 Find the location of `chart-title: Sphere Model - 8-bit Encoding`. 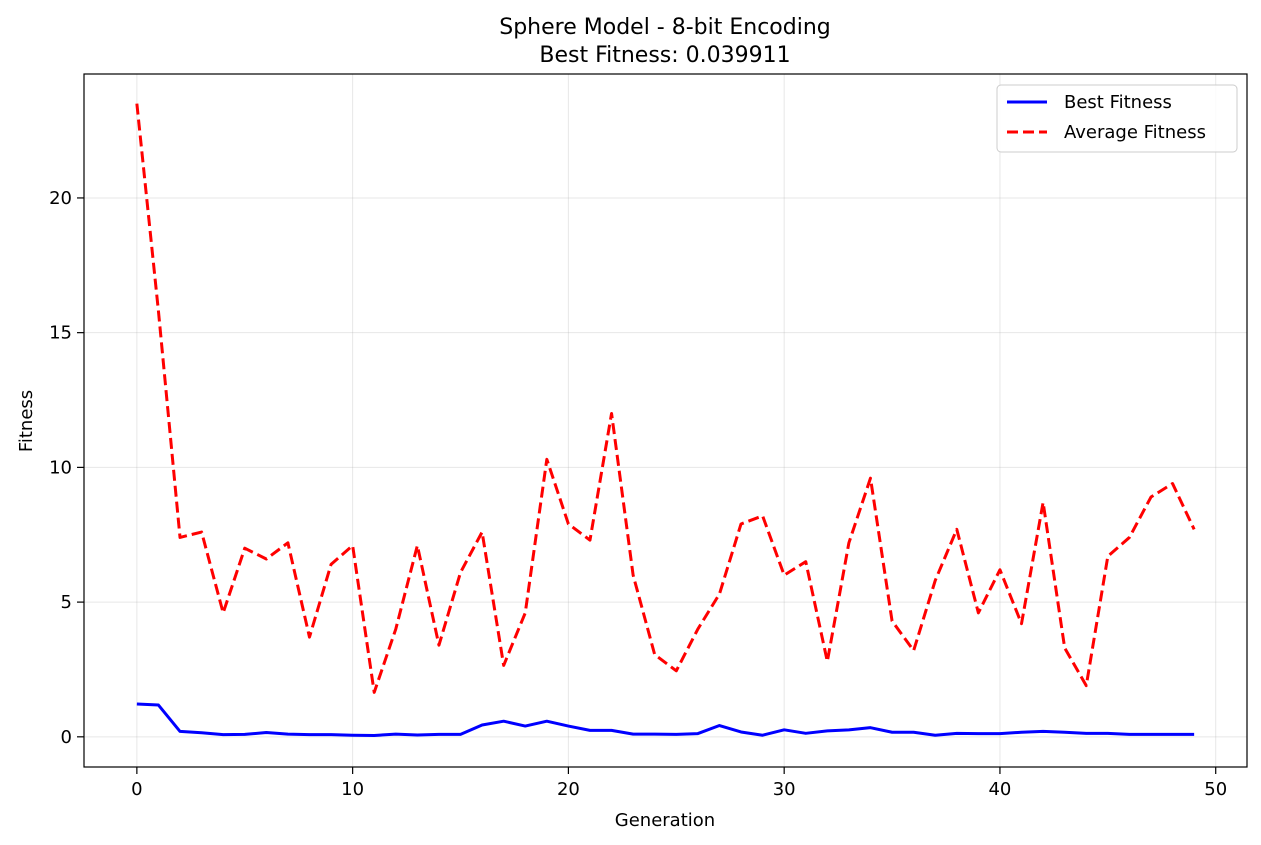

chart-title: Sphere Model - 8-bit Encoding is located at coordinates (665, 27).